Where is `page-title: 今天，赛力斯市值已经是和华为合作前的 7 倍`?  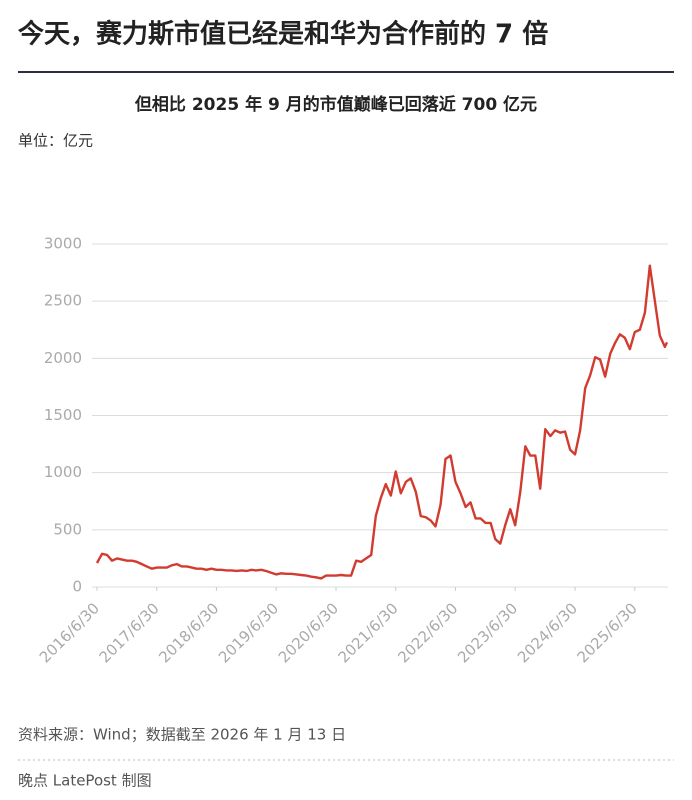 page-title: 今天，赛力斯市值已经是和华为合作前的 7 倍 is located at coordinates (283, 34).